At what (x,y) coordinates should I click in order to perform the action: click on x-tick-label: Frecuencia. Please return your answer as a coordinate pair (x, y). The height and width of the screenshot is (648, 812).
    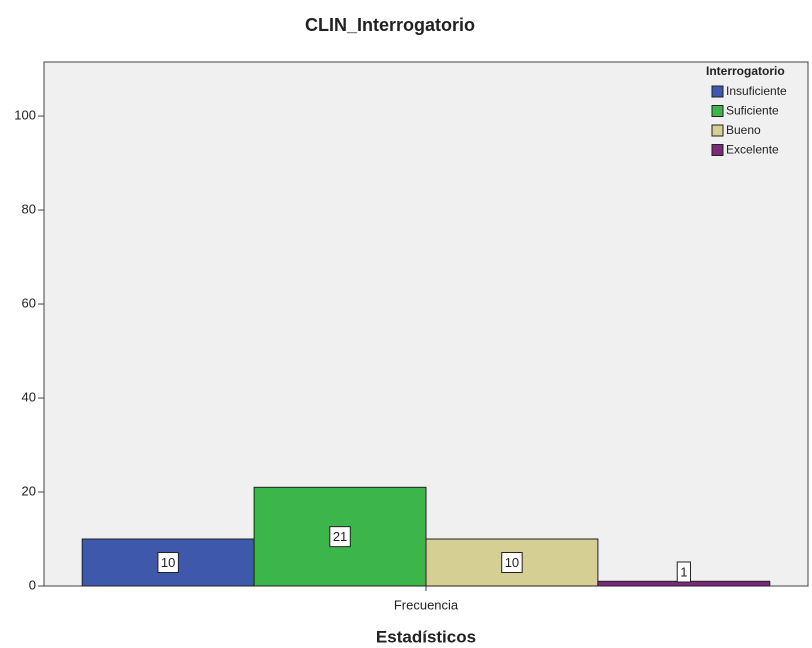
    Looking at the image, I should click on (426, 604).